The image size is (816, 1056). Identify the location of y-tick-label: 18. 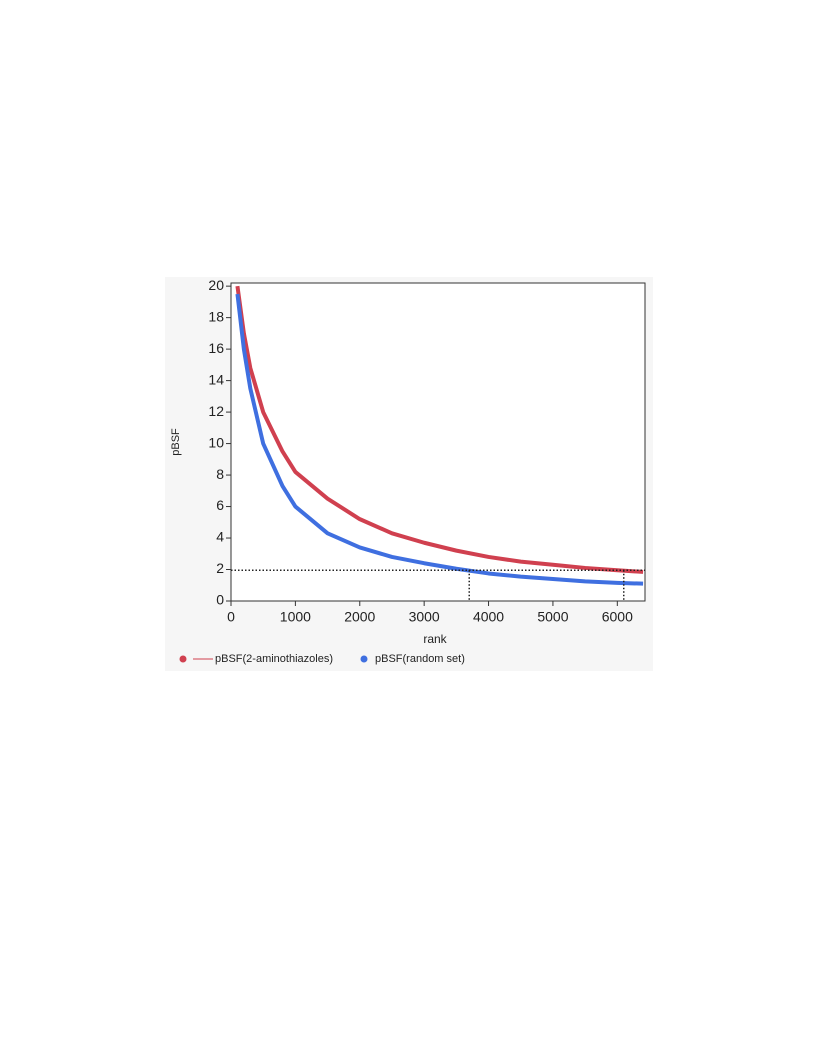
(216, 316).